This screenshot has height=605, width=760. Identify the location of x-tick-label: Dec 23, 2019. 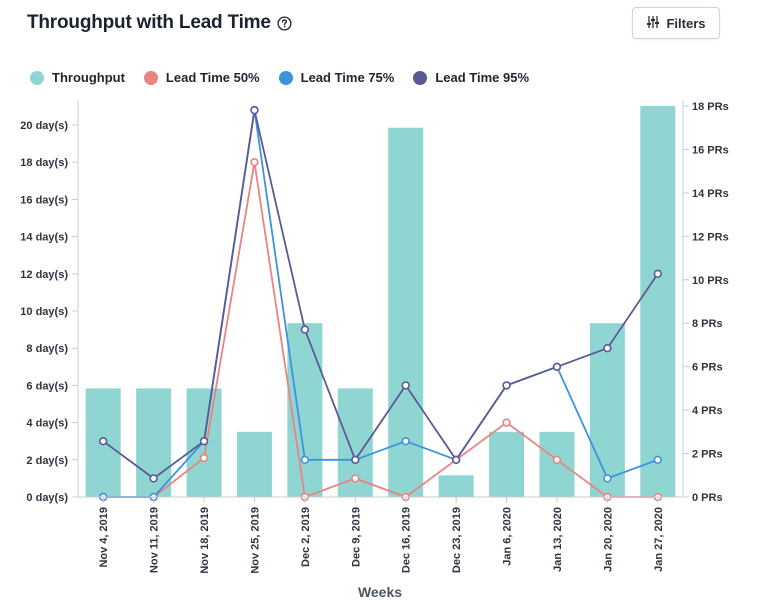
(457, 540).